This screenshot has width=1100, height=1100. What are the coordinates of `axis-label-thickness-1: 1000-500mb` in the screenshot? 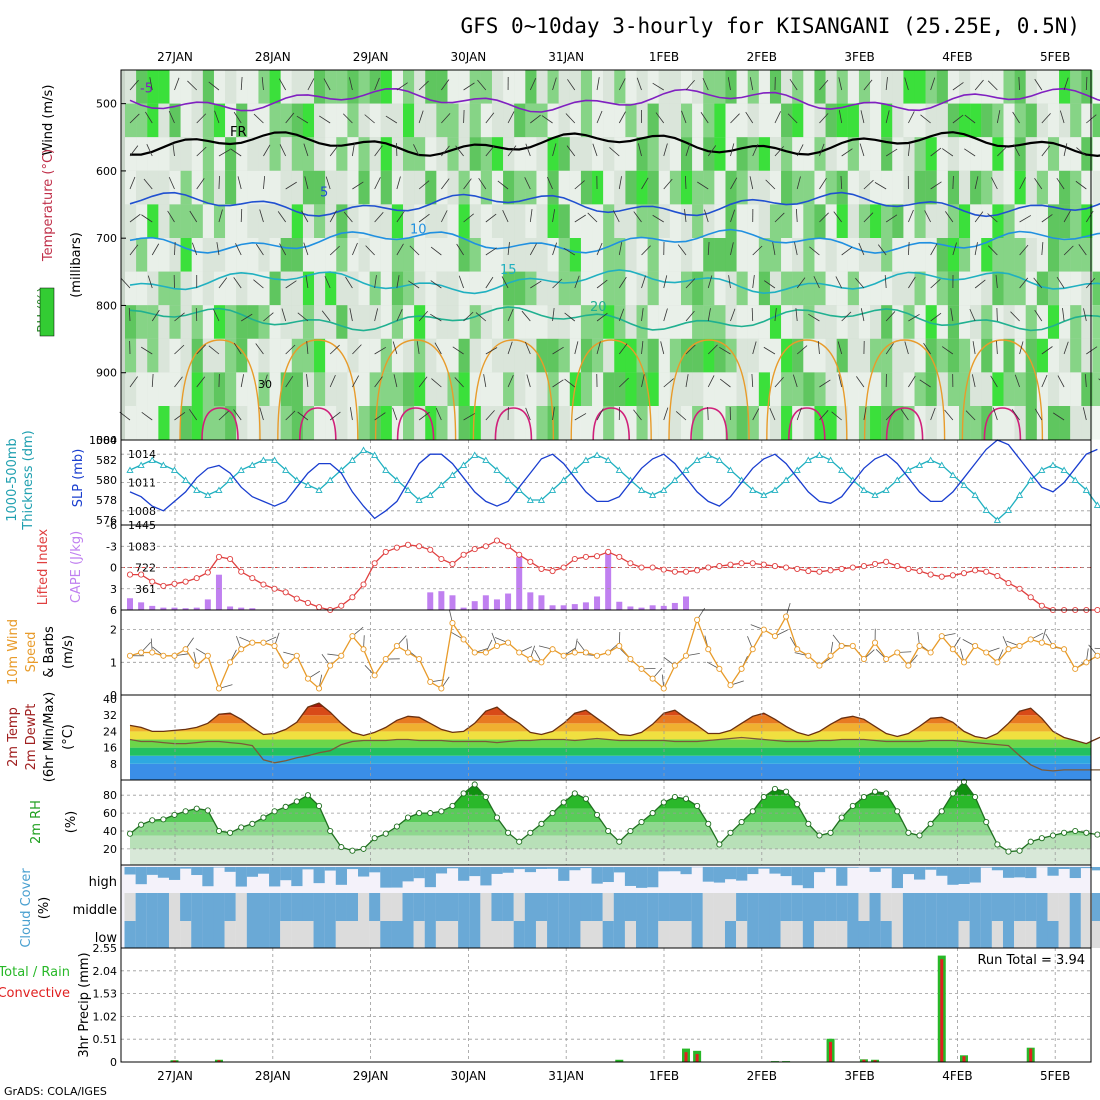 It's located at (12, 480).